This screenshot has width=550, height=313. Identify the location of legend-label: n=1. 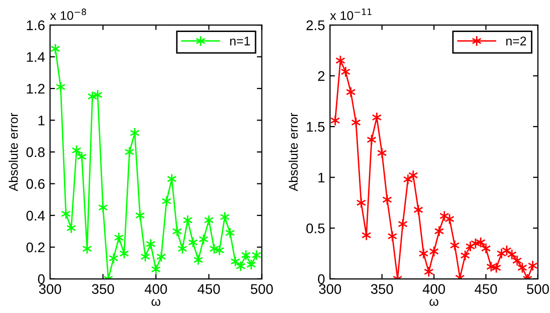
(240, 41).